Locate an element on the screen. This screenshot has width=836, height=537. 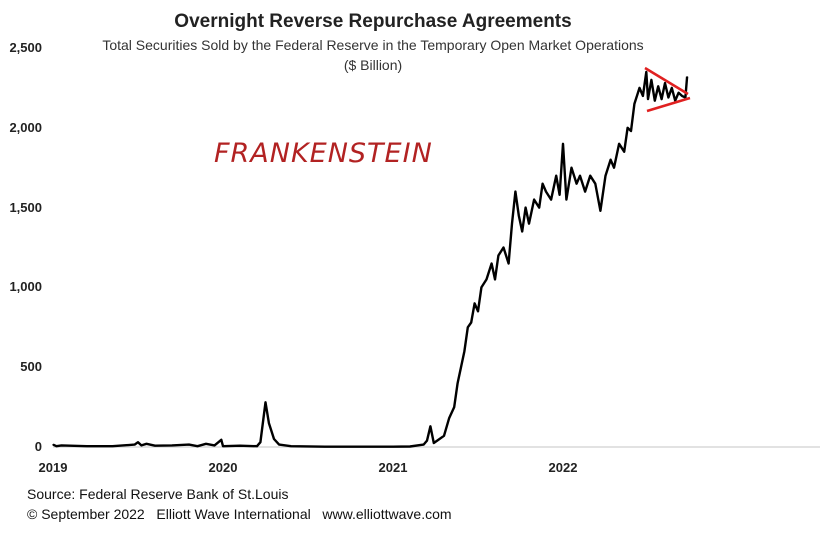
y-tick-label: 1,000 is located at coordinates (25, 287).